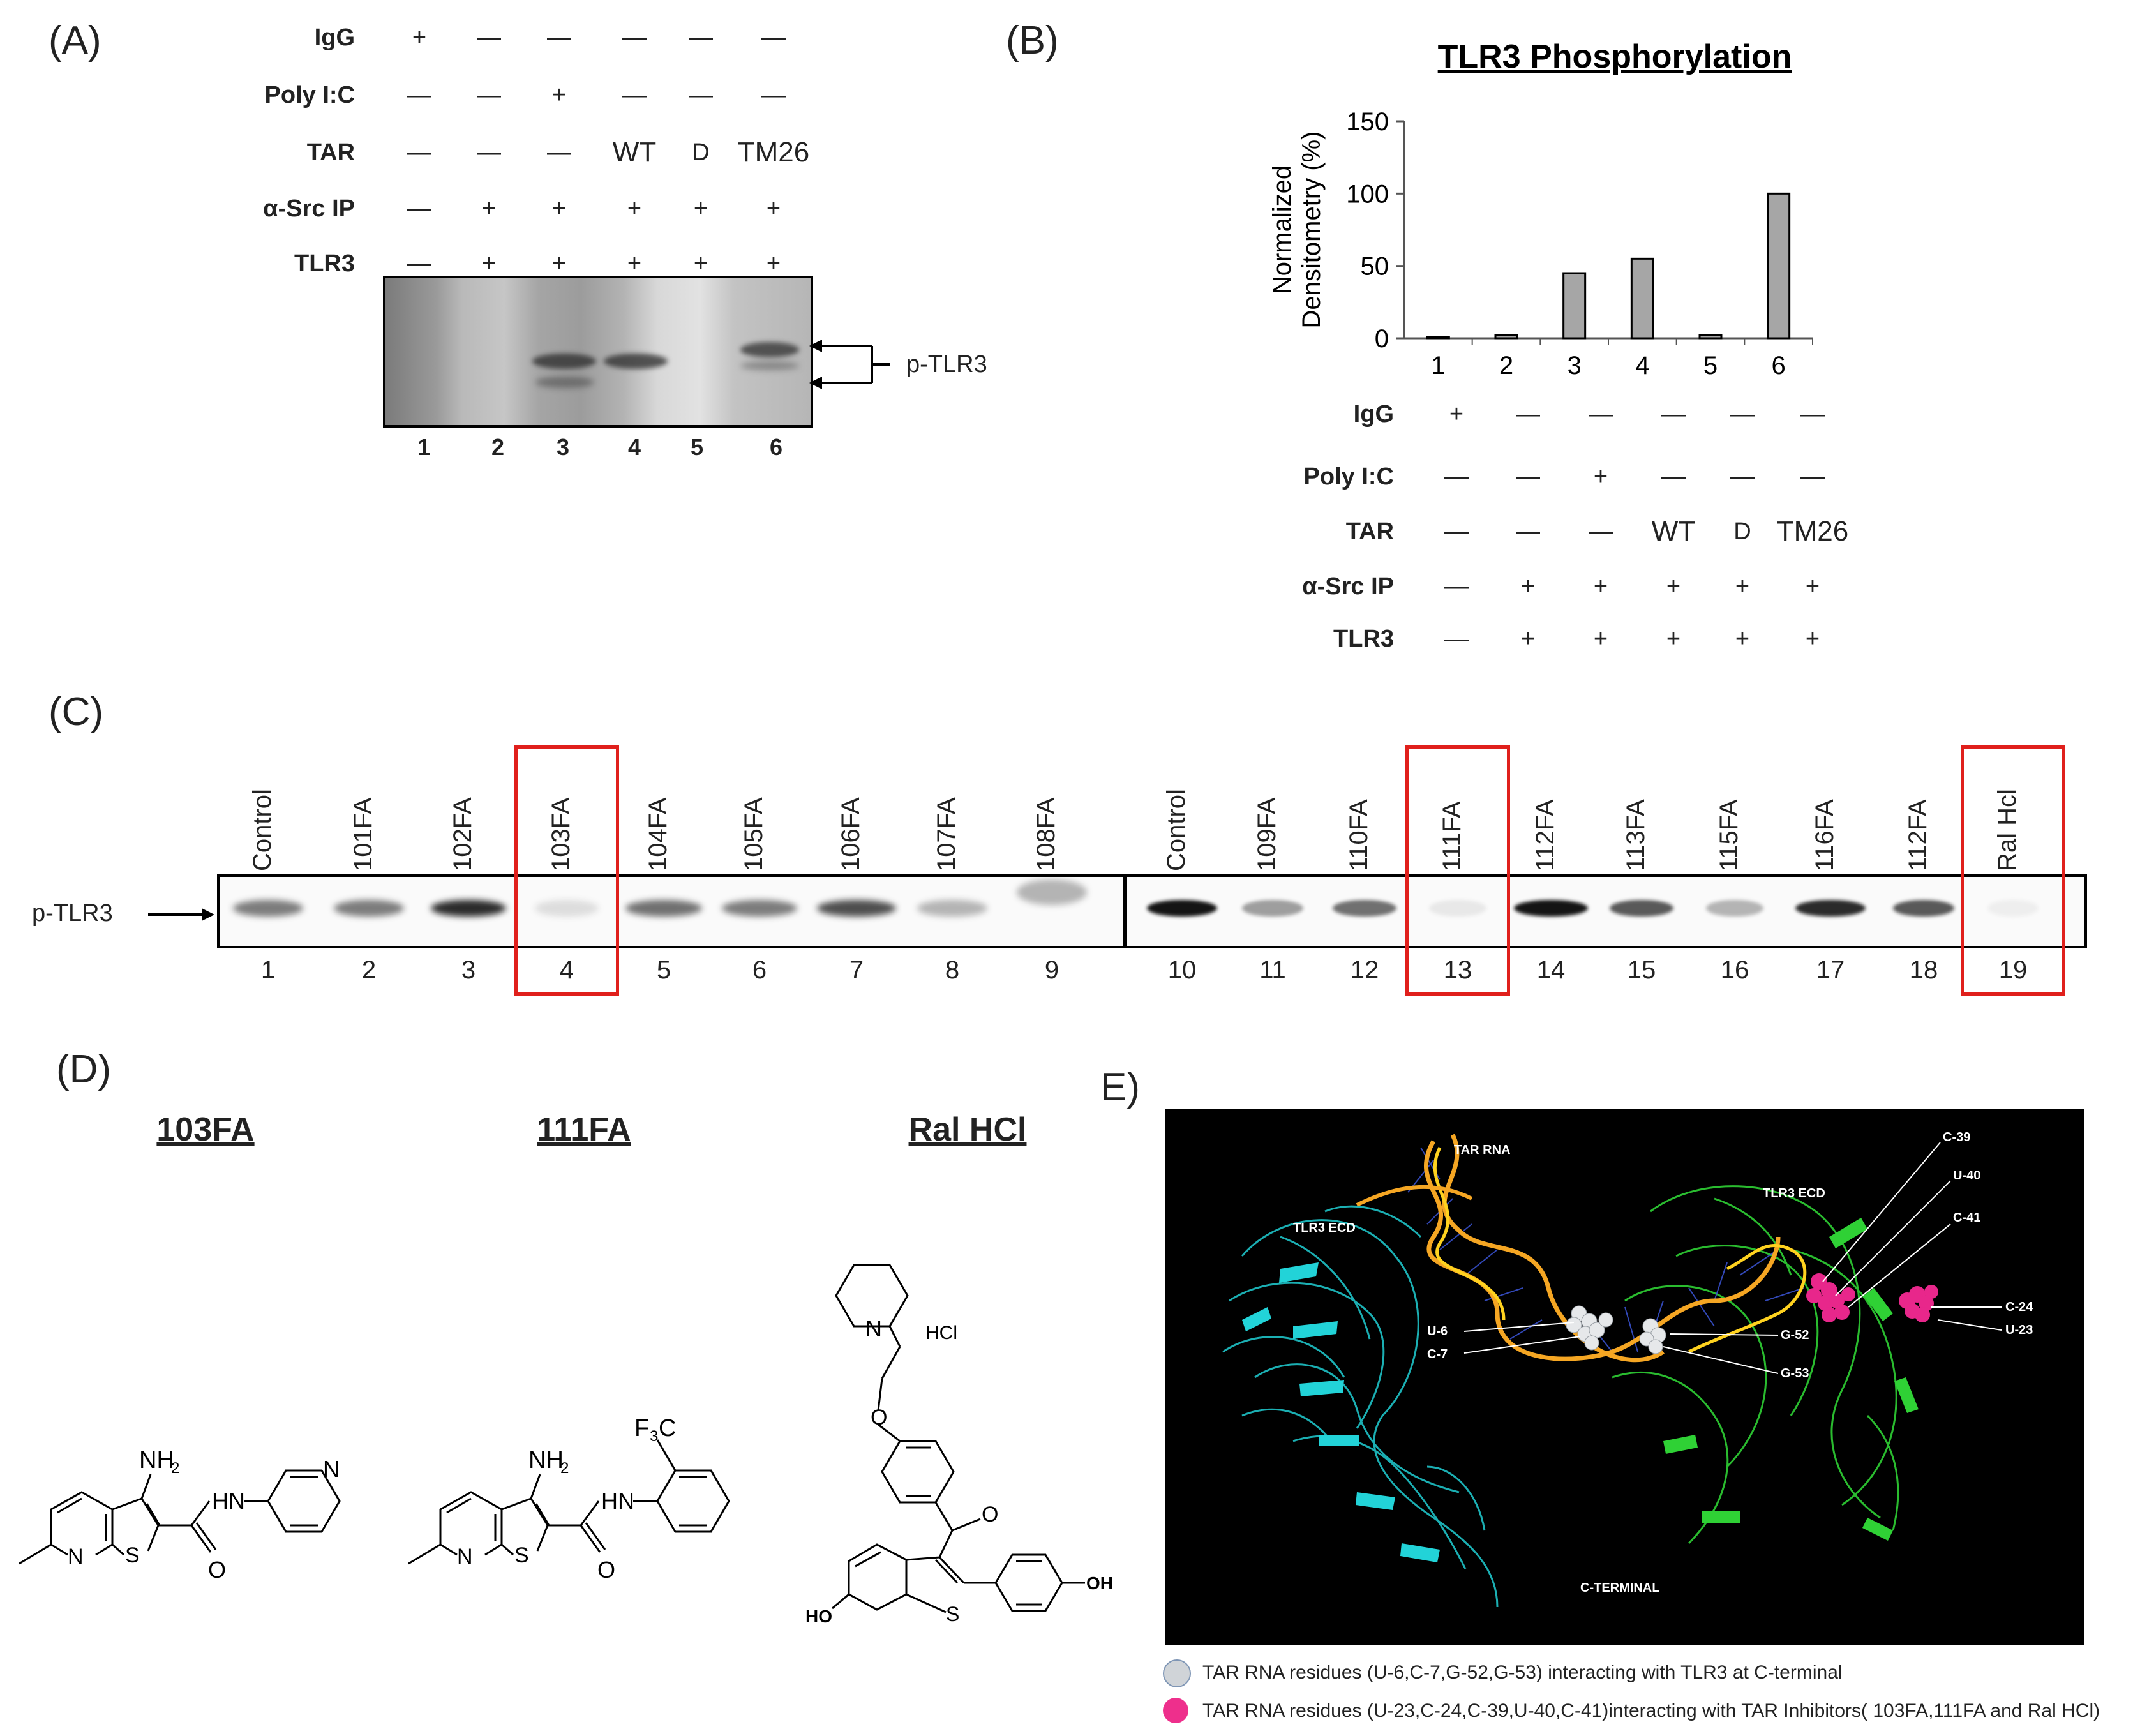  I want to click on y-tick-label: 150, so click(1367, 122).